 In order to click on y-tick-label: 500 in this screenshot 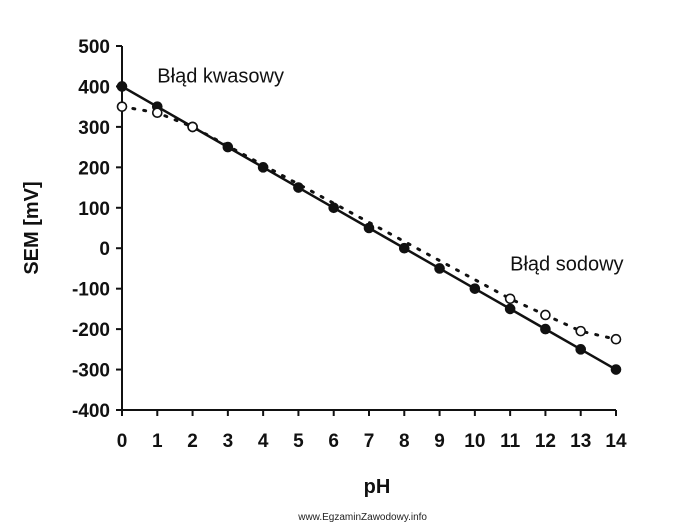, I will do `click(94, 47)`.